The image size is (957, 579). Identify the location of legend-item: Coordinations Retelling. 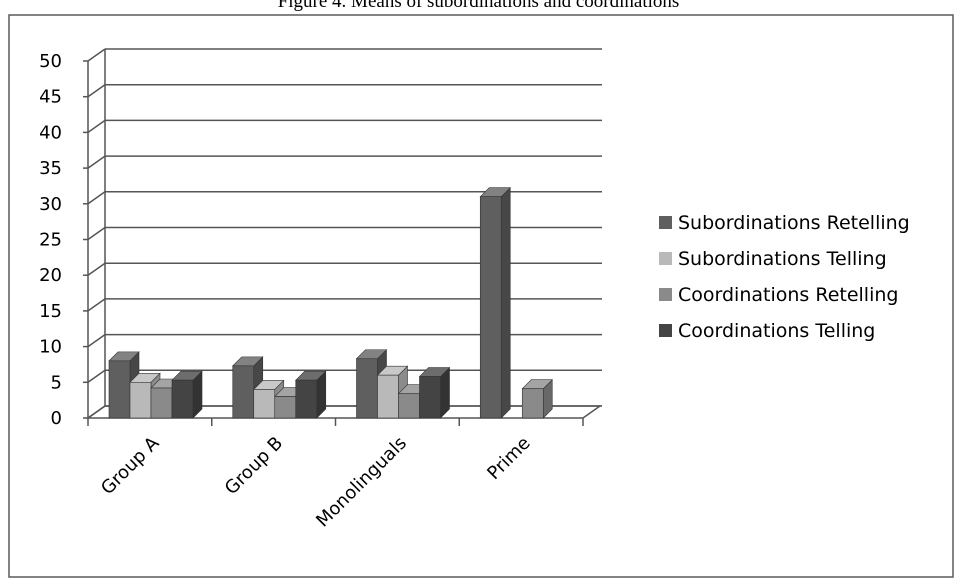
(778, 295).